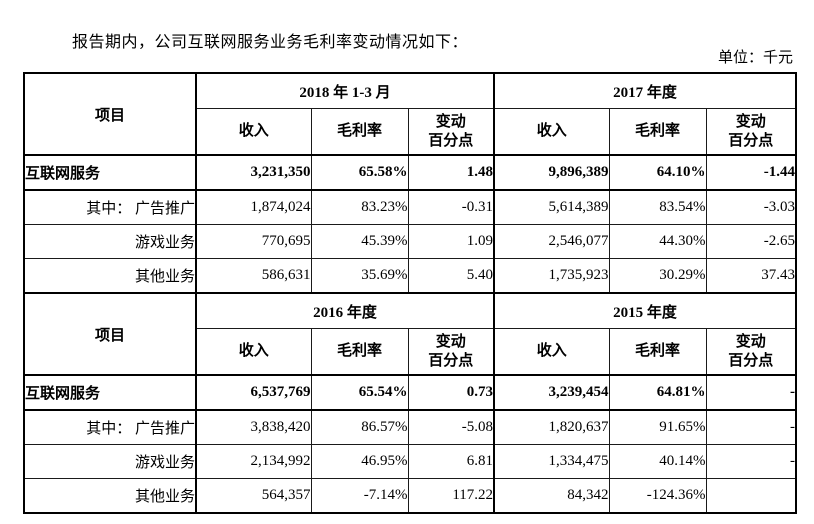  I want to click on cell-change: 37.43, so click(751, 276).